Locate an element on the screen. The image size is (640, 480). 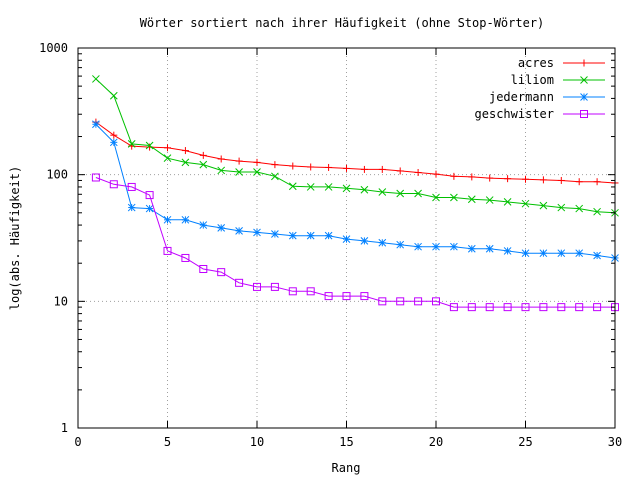
x-tick-label: 30 is located at coordinates (615, 442).